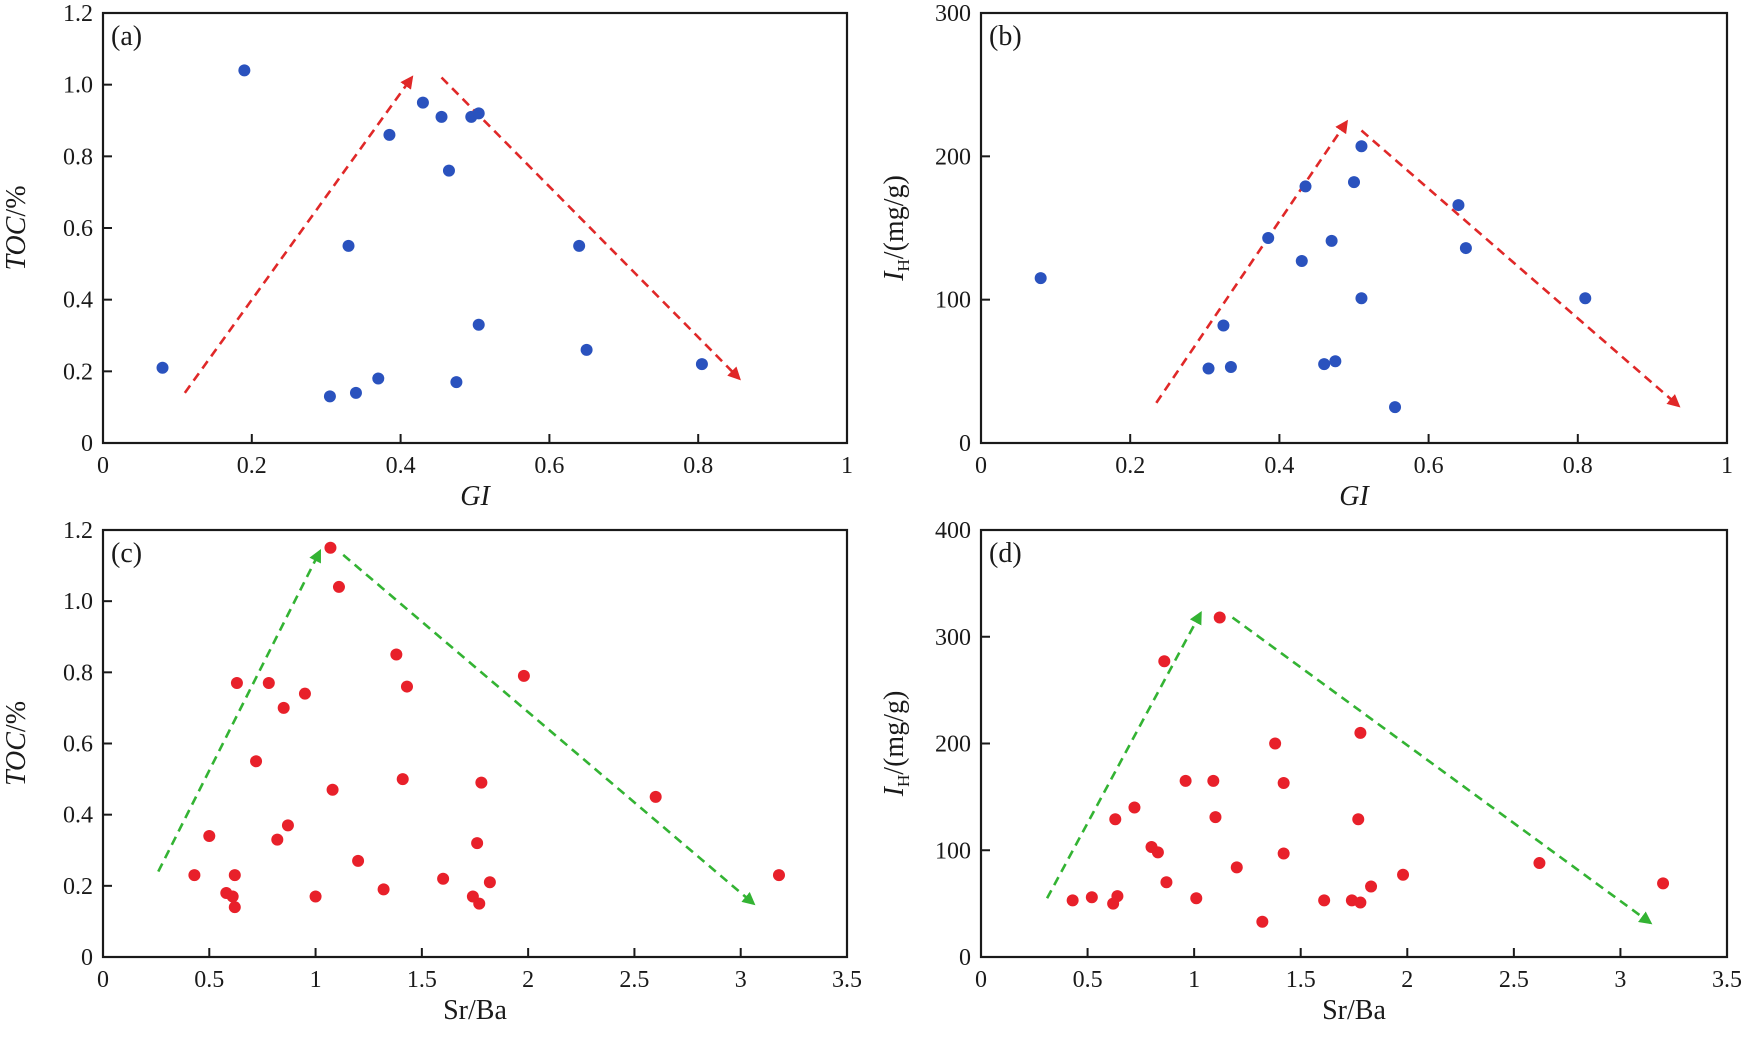  What do you see at coordinates (78, 531) in the screenshot?
I see `y-tick-label-c-6: 1.2` at bounding box center [78, 531].